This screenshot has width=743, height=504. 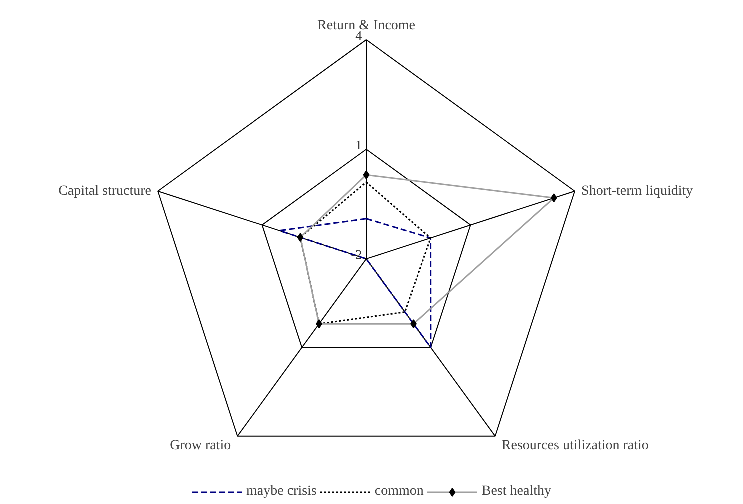 I want to click on spoke-label: Grow ratio, so click(x=201, y=446).